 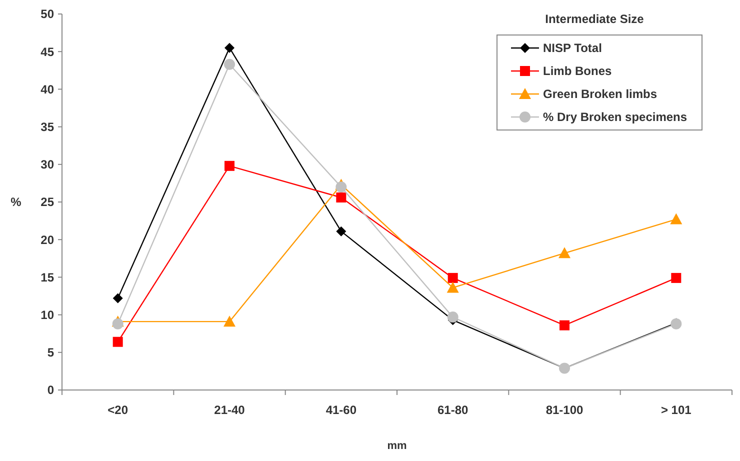 What do you see at coordinates (615, 117) in the screenshot?
I see `legend-label: % Dry Broken specimens` at bounding box center [615, 117].